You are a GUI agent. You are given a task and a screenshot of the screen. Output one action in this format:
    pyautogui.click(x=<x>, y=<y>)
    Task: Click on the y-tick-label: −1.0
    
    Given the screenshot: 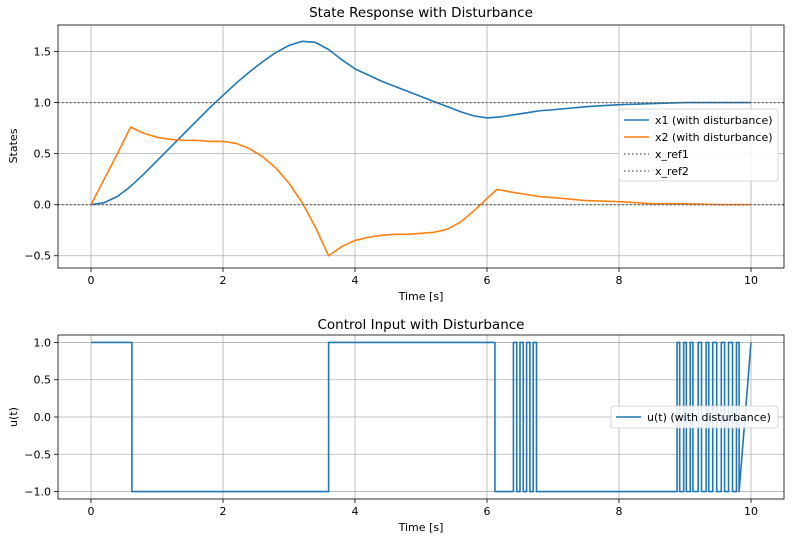 What is the action you would take?
    pyautogui.click(x=37, y=492)
    